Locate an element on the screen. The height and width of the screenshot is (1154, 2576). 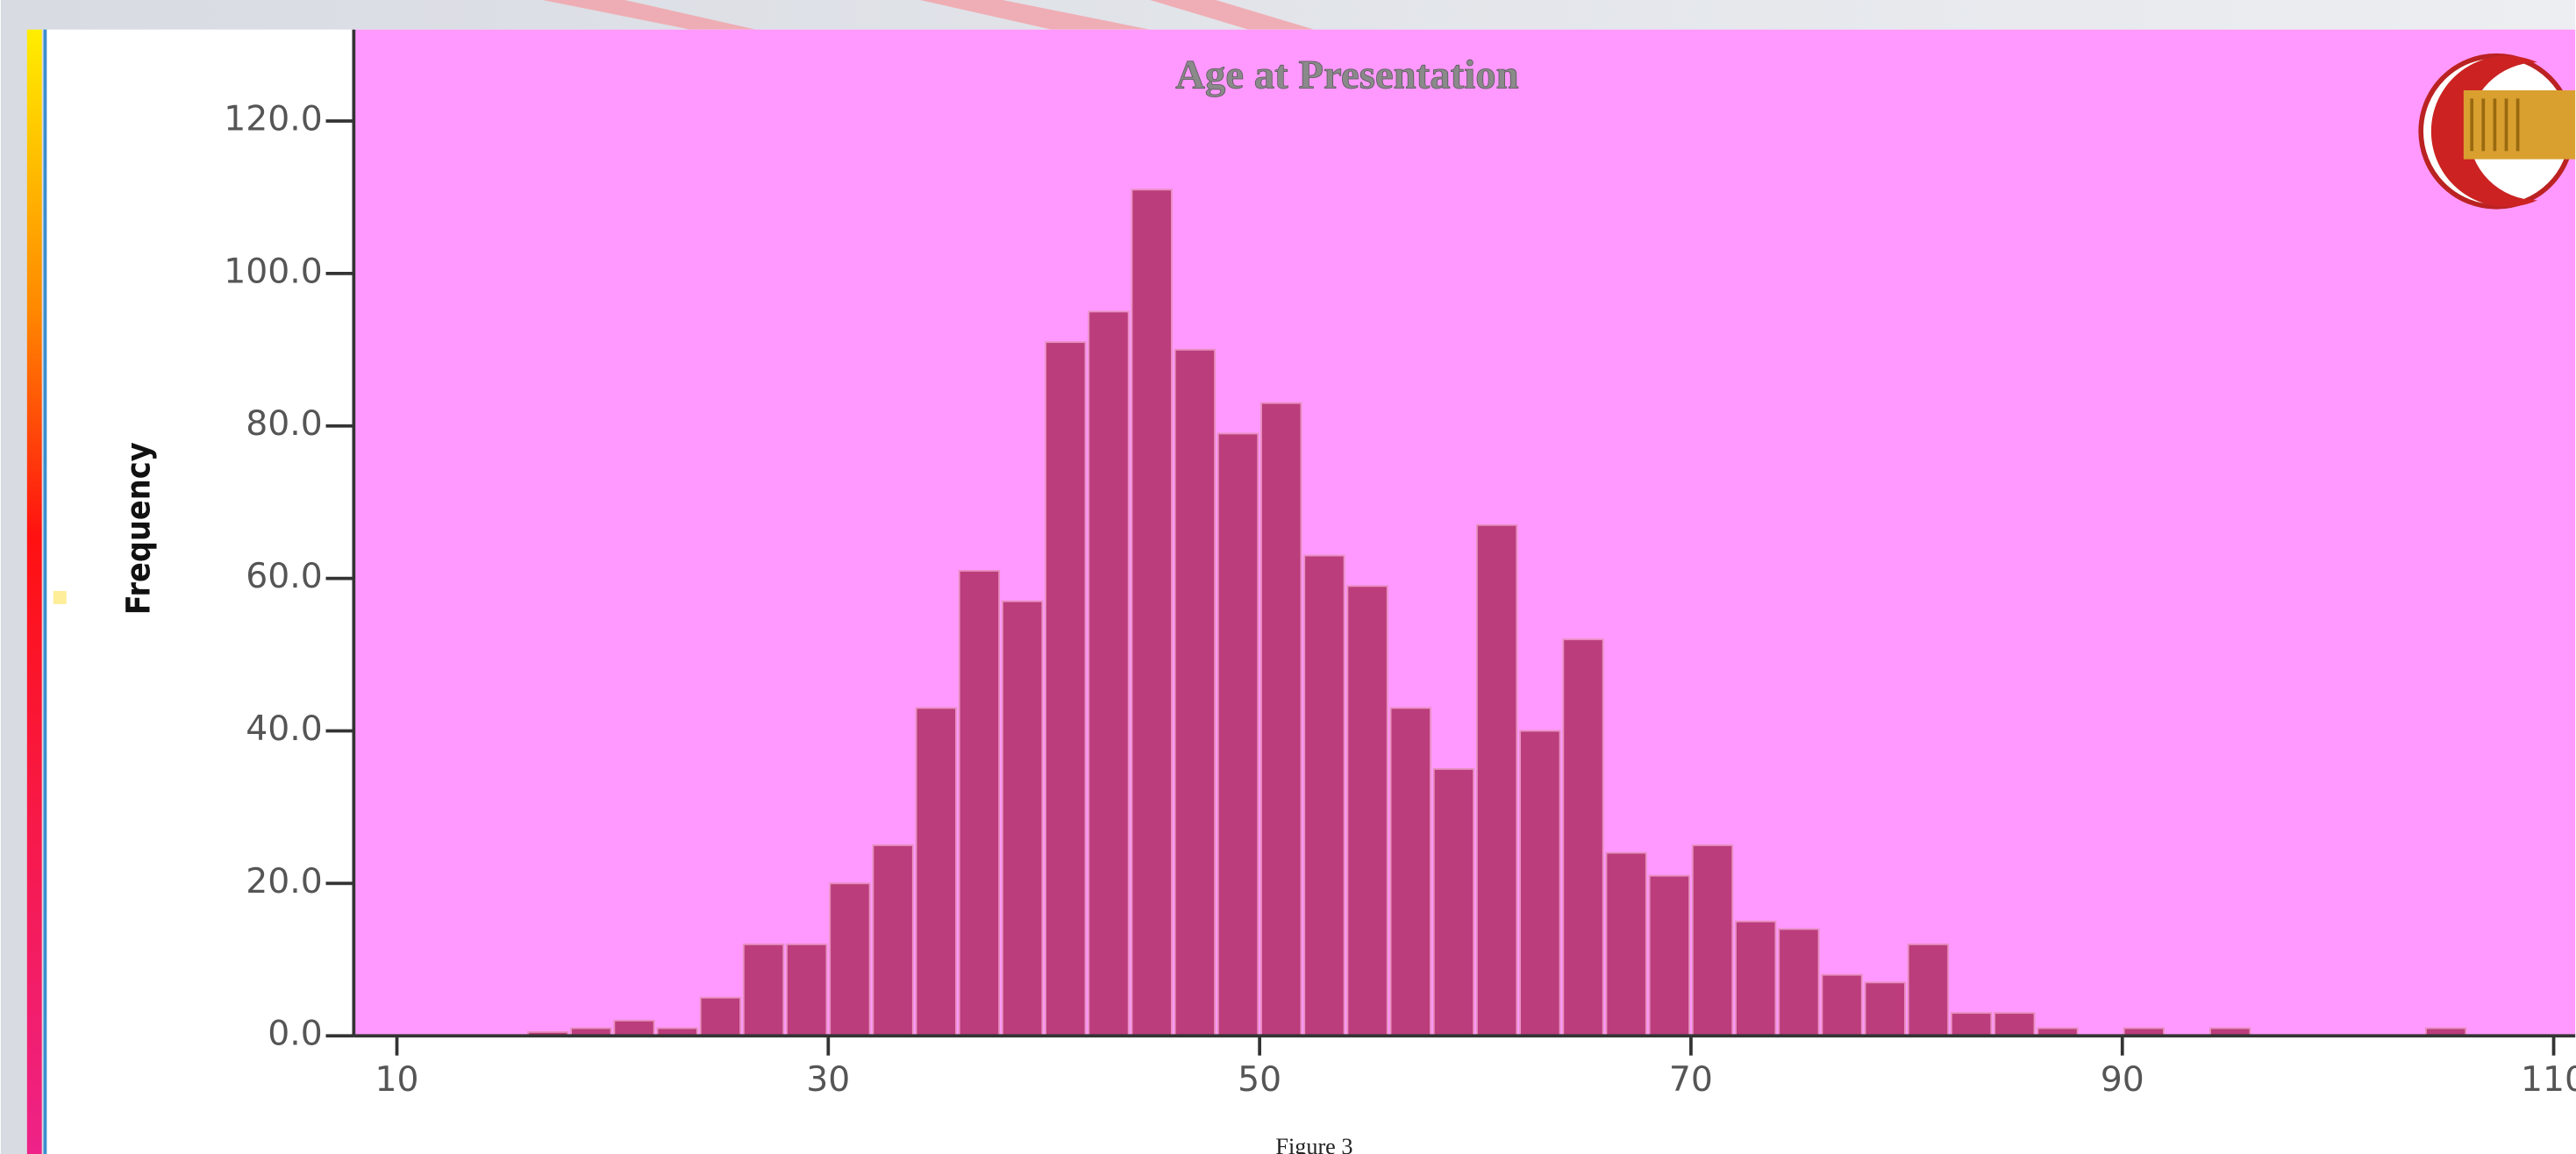
y-tick-label: 0.0 is located at coordinates (296, 1034).